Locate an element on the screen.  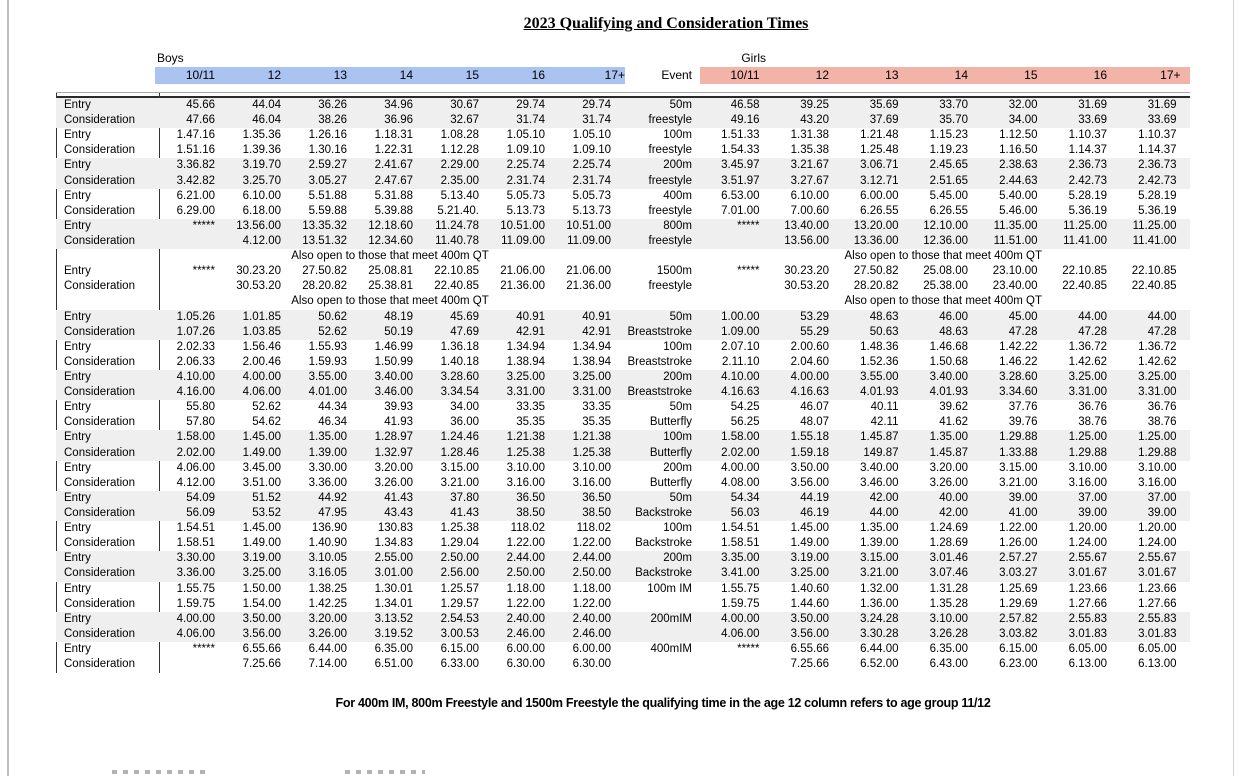
girls-time-cell: 3.10.00 is located at coordinates (1157, 467).